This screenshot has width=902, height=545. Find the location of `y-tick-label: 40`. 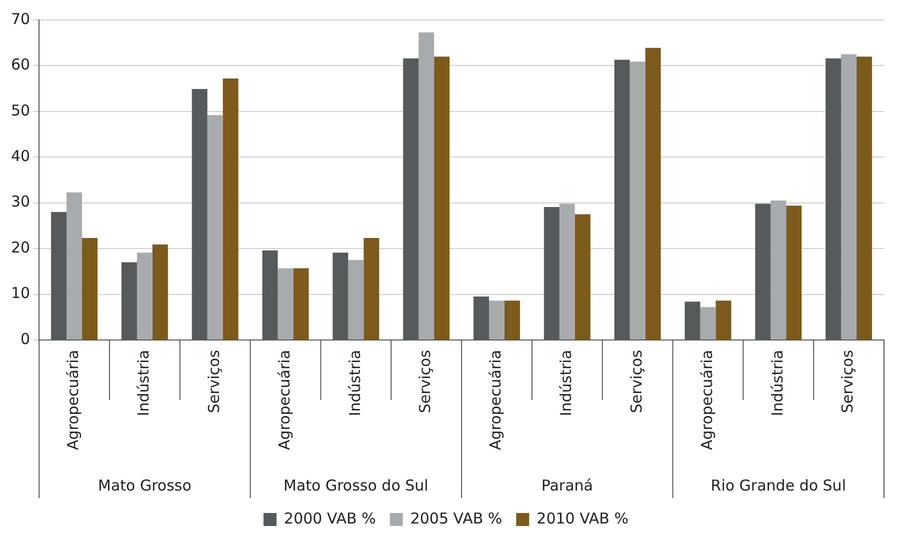

y-tick-label: 40 is located at coordinates (20, 156).